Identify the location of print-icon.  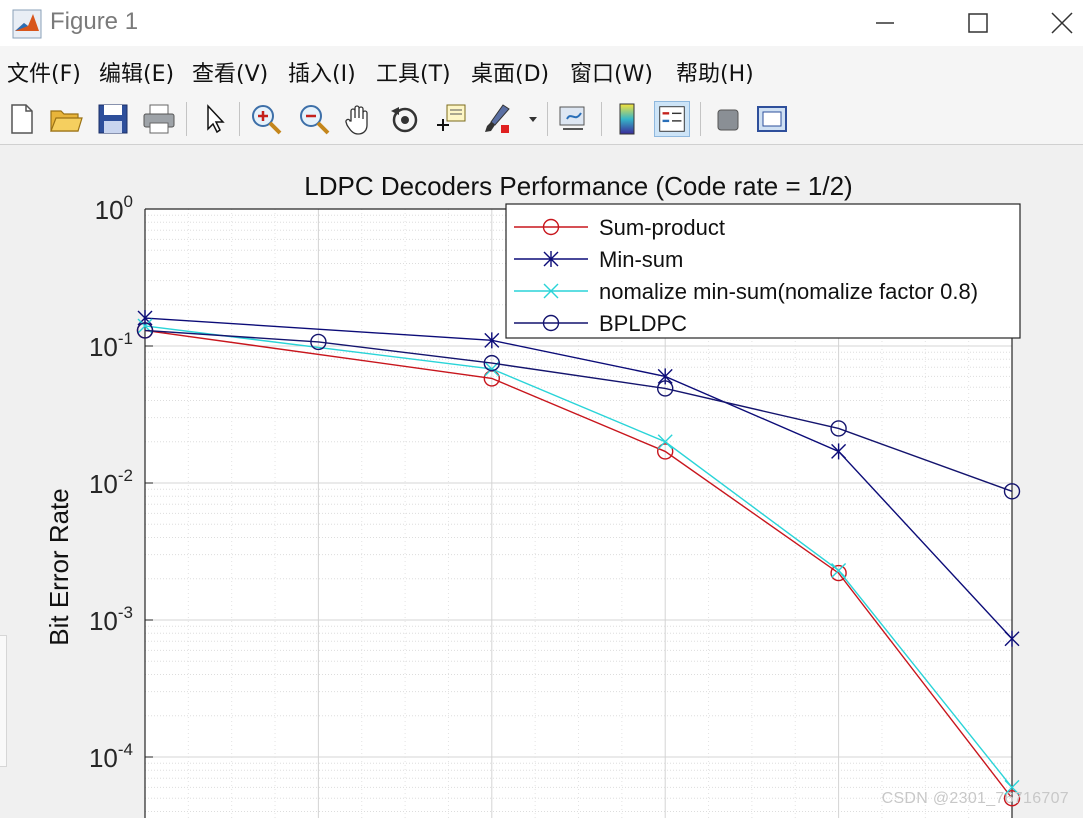
(159, 119).